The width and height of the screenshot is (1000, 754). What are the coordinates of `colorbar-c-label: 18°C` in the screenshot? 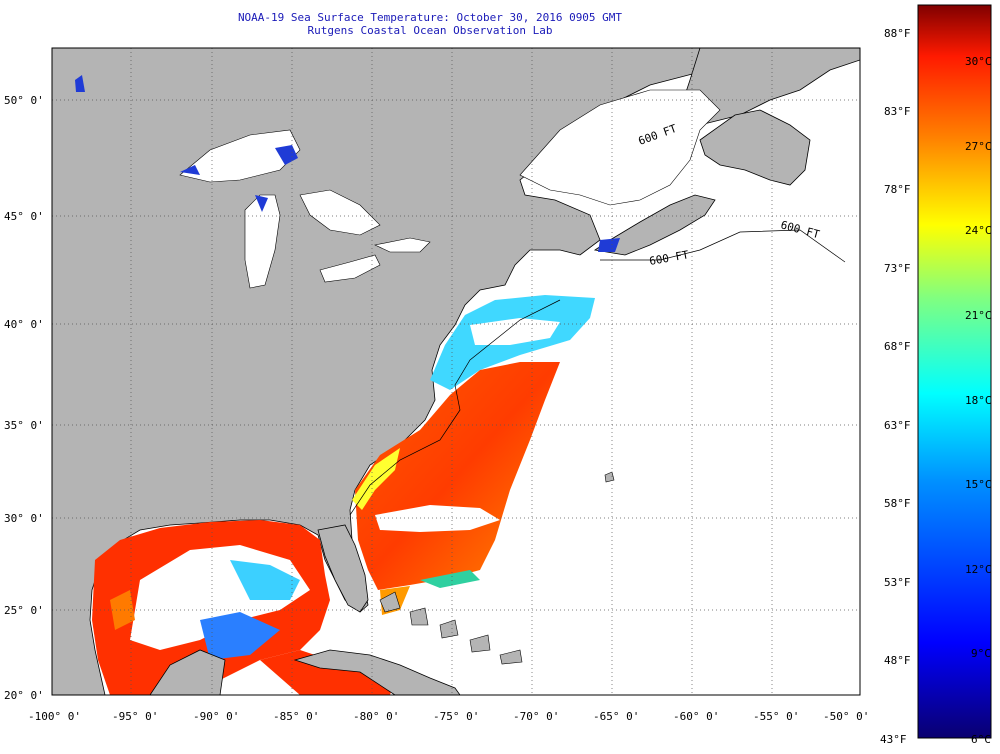 It's located at (978, 400).